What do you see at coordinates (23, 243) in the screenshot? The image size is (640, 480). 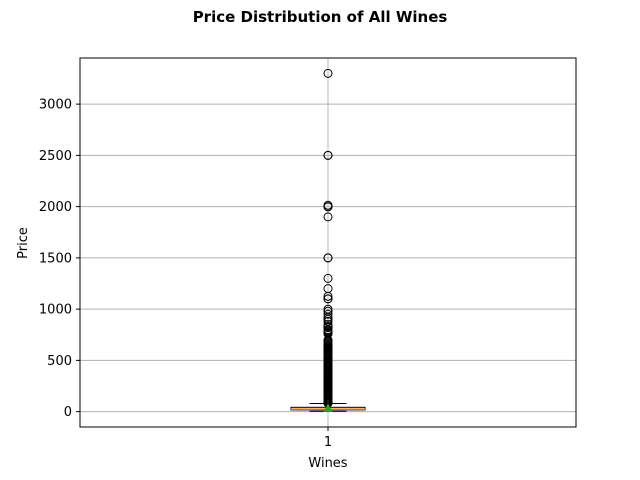 I see `y-axis-label: Price` at bounding box center [23, 243].